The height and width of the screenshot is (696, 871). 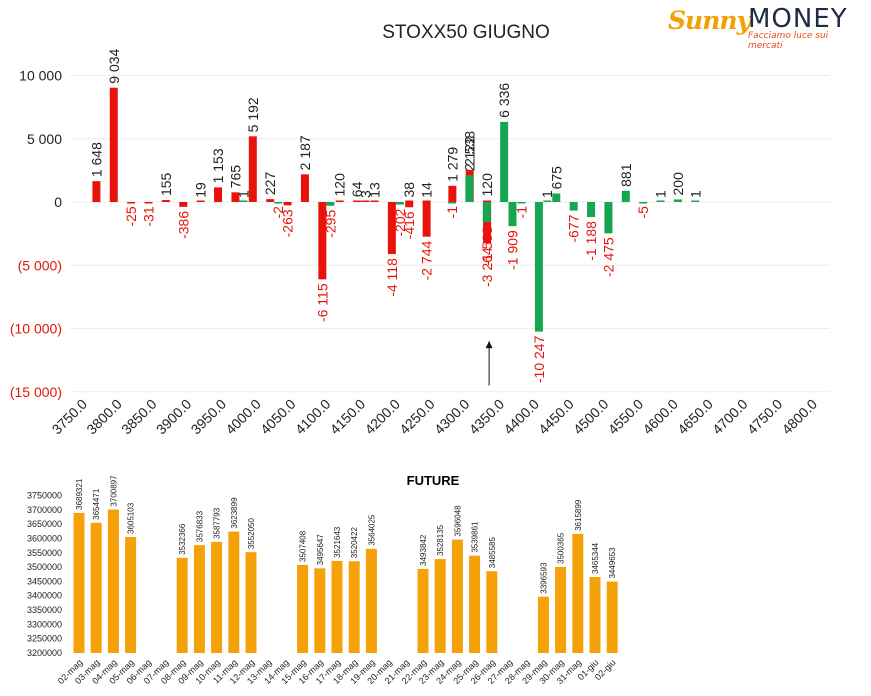 What do you see at coordinates (709, 20) in the screenshot?
I see `logo-brand-left: Sunny` at bounding box center [709, 20].